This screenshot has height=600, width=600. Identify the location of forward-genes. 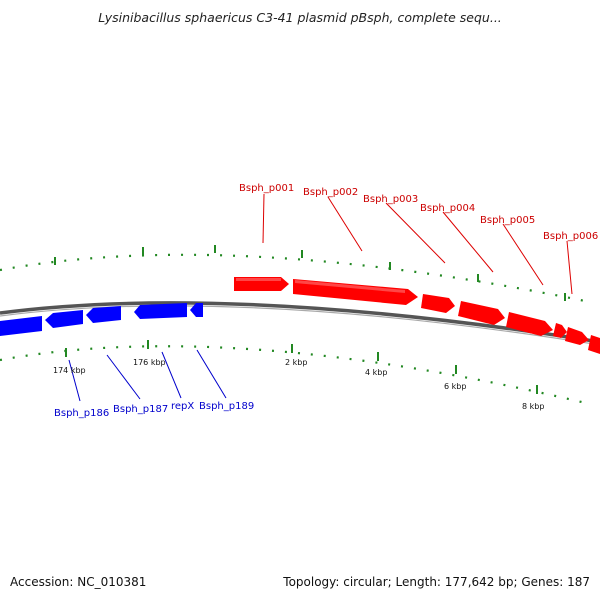
(417, 315).